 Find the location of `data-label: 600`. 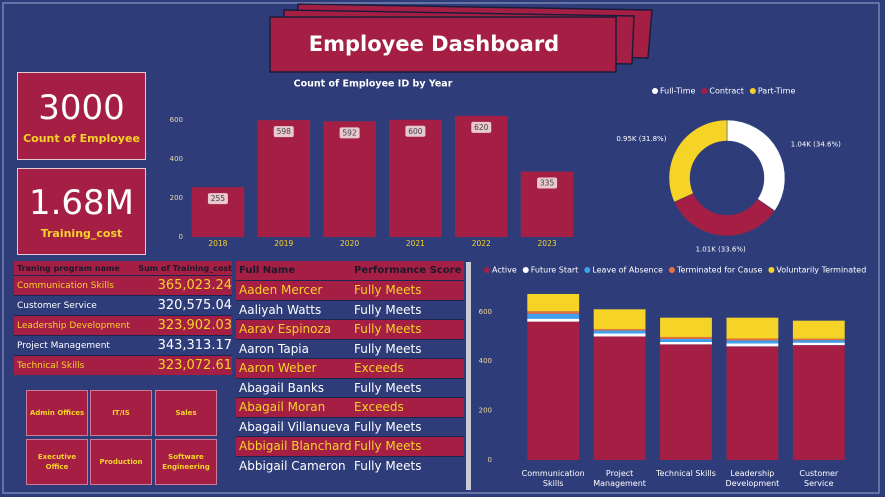

data-label: 600 is located at coordinates (415, 131).